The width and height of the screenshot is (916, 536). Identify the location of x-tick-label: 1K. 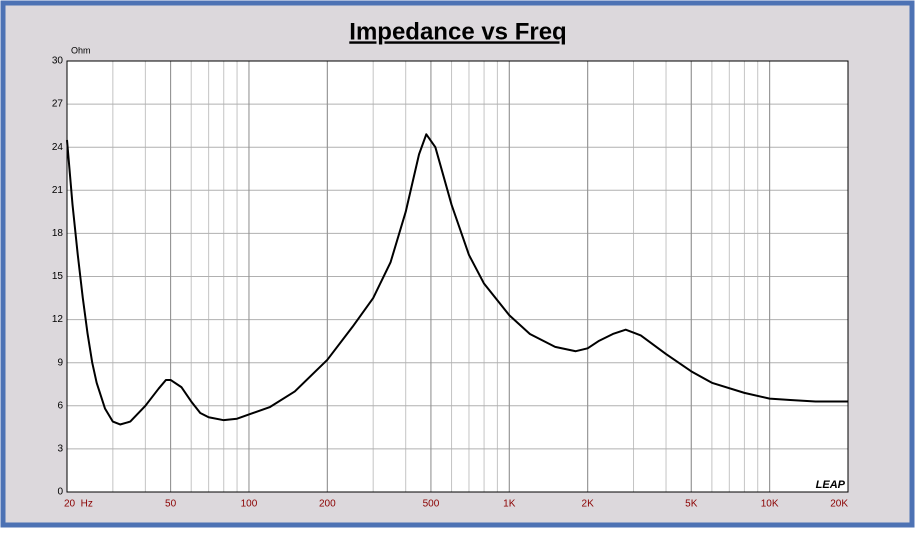
(509, 504).